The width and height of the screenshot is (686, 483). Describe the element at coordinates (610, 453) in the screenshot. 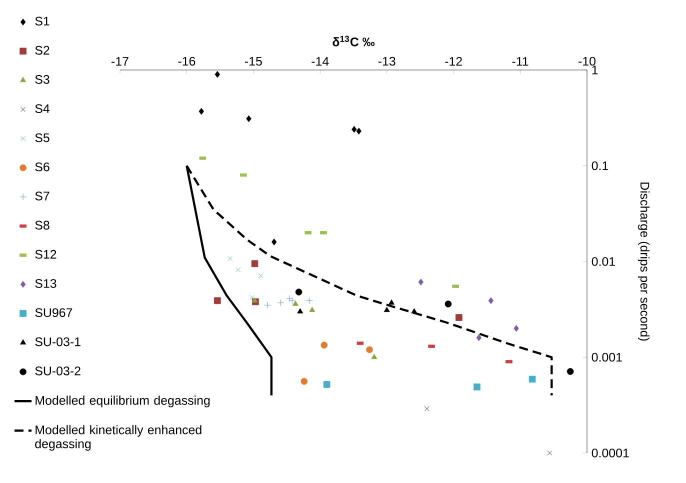

I see `y-tick-label: 0.0001` at that location.